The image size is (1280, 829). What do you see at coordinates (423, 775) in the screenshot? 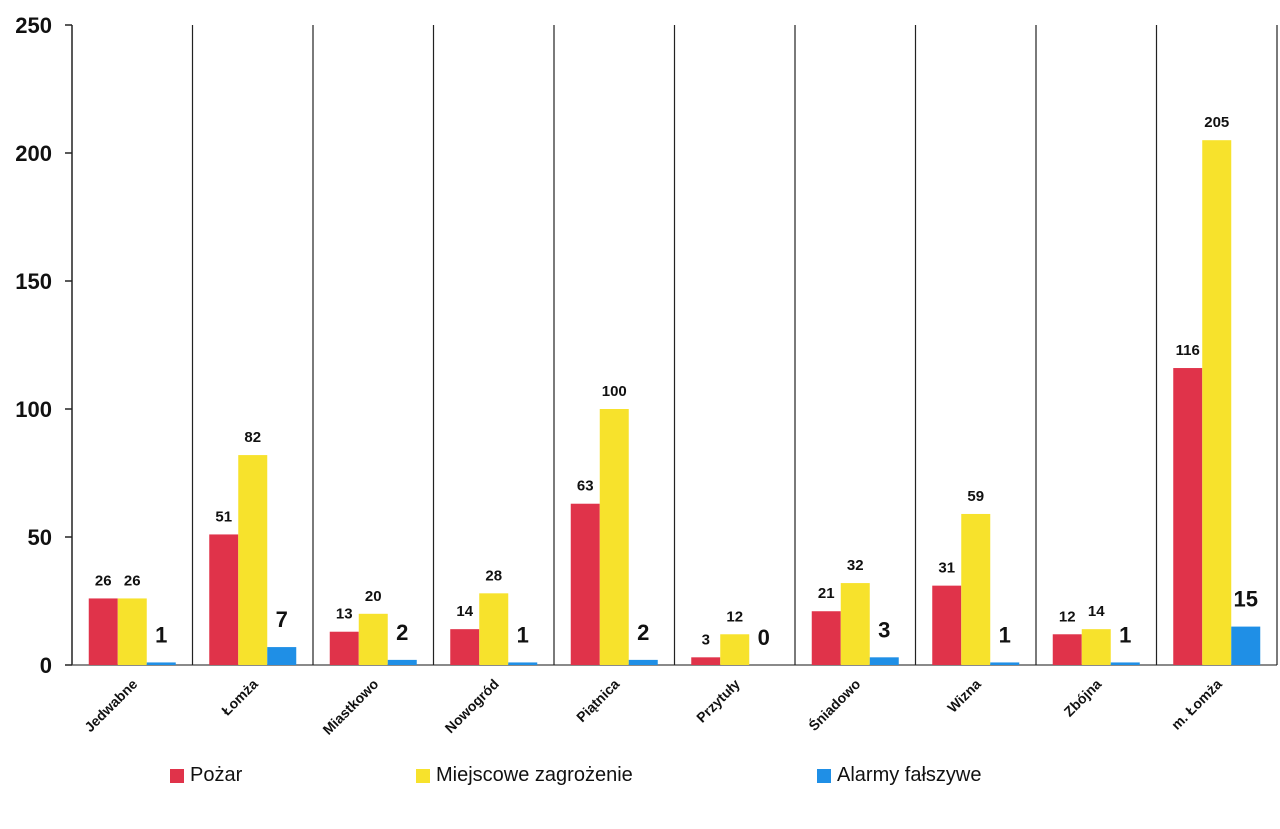
I see `legend-swatch-miejscowe` at bounding box center [423, 775].